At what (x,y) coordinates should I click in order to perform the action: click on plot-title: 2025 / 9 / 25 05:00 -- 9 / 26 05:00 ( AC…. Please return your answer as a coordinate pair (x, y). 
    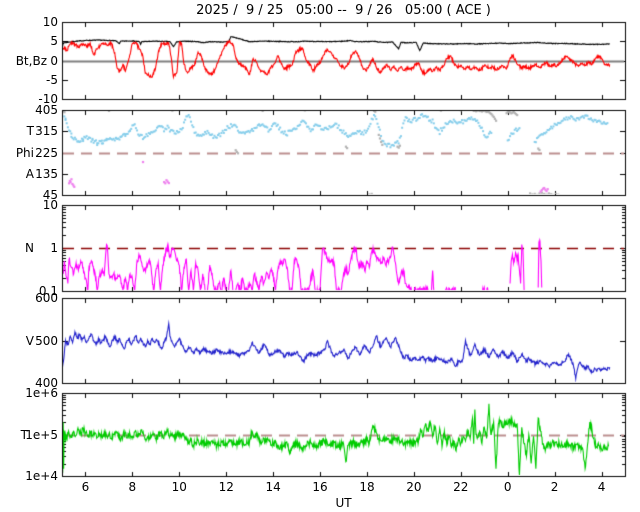
    Looking at the image, I should click on (343, 10).